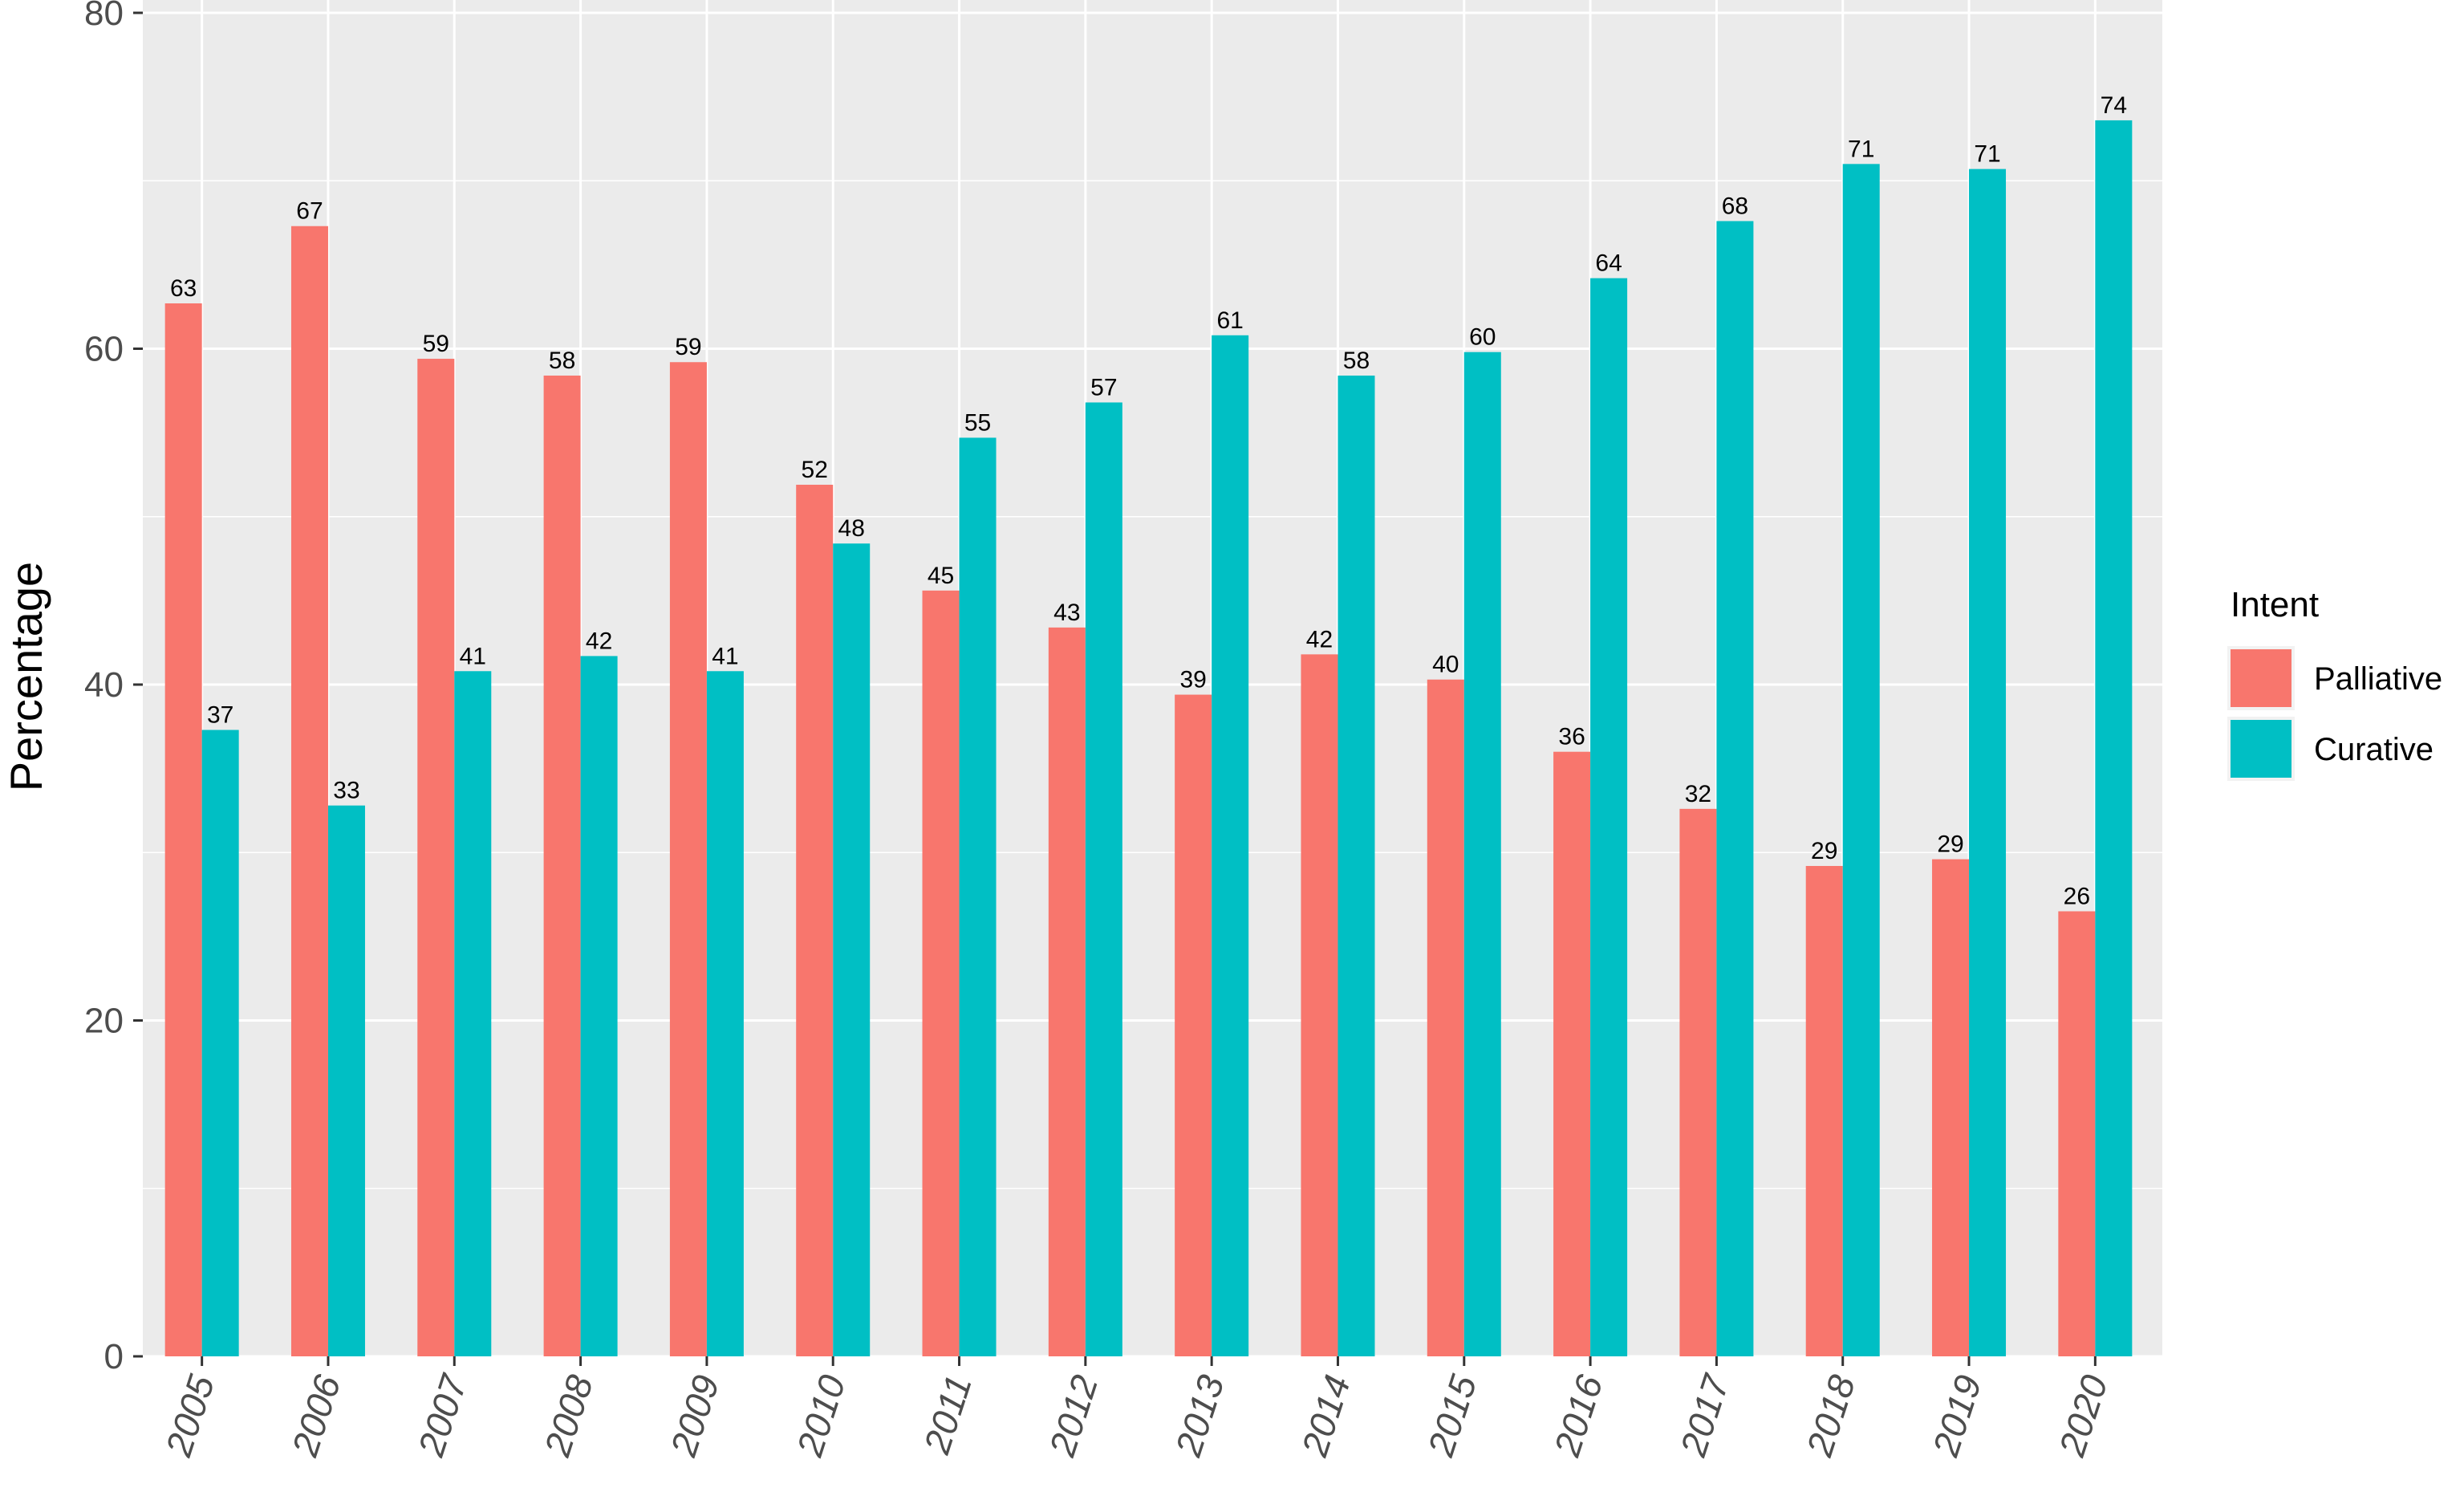 Image resolution: width=2464 pixels, height=1500 pixels. What do you see at coordinates (442, 1415) in the screenshot?
I see `x-tick-label-2007: 2007` at bounding box center [442, 1415].